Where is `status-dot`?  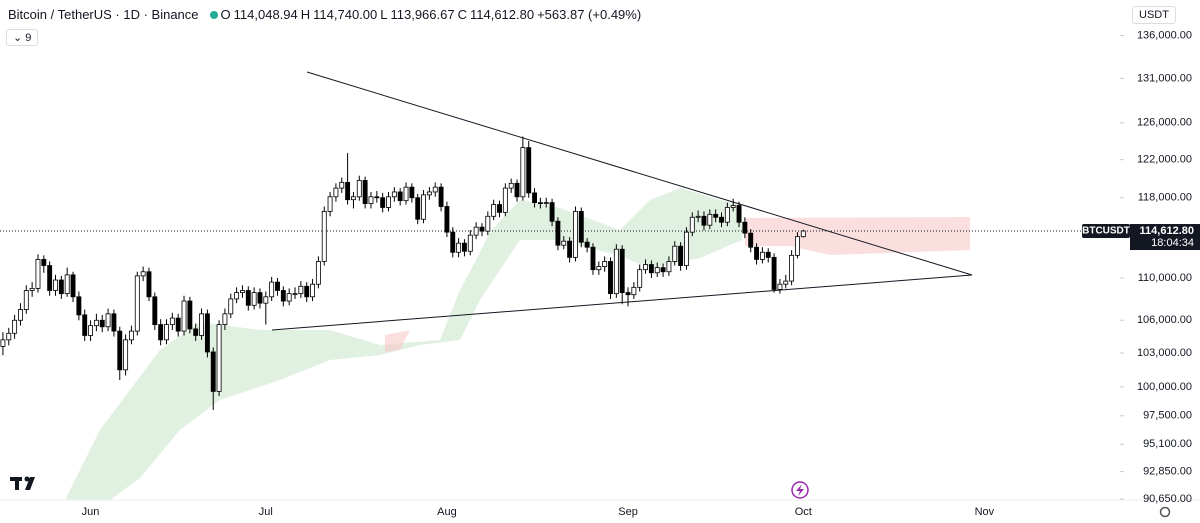 status-dot is located at coordinates (213, 15).